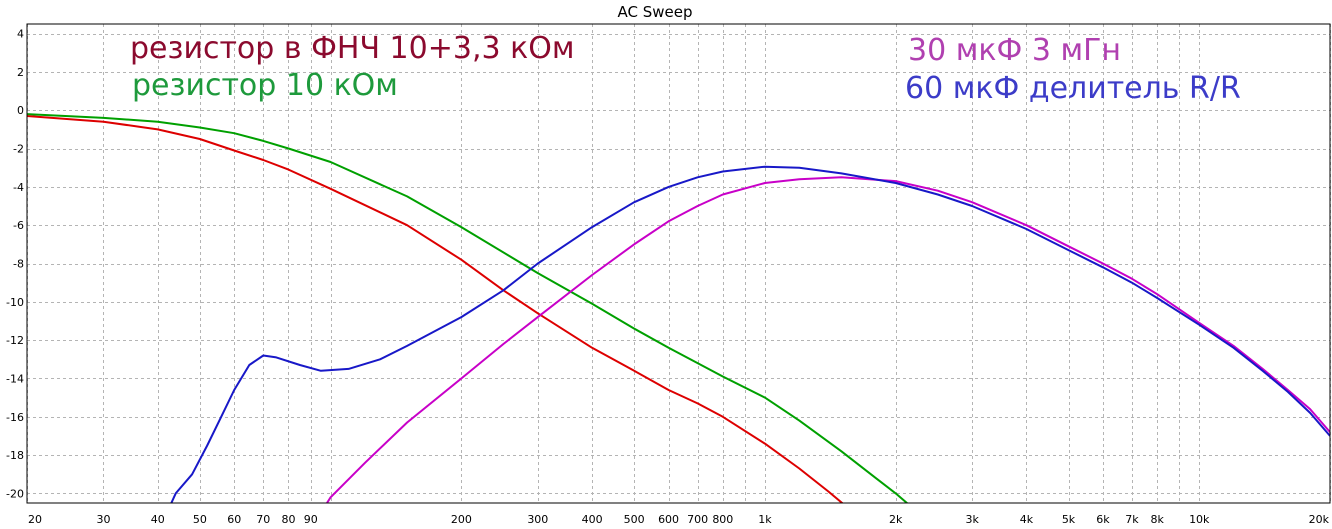 Image resolution: width=1332 pixels, height=529 pixels. What do you see at coordinates (18, 225) in the screenshot?
I see `y-tick-label: -6` at bounding box center [18, 225].